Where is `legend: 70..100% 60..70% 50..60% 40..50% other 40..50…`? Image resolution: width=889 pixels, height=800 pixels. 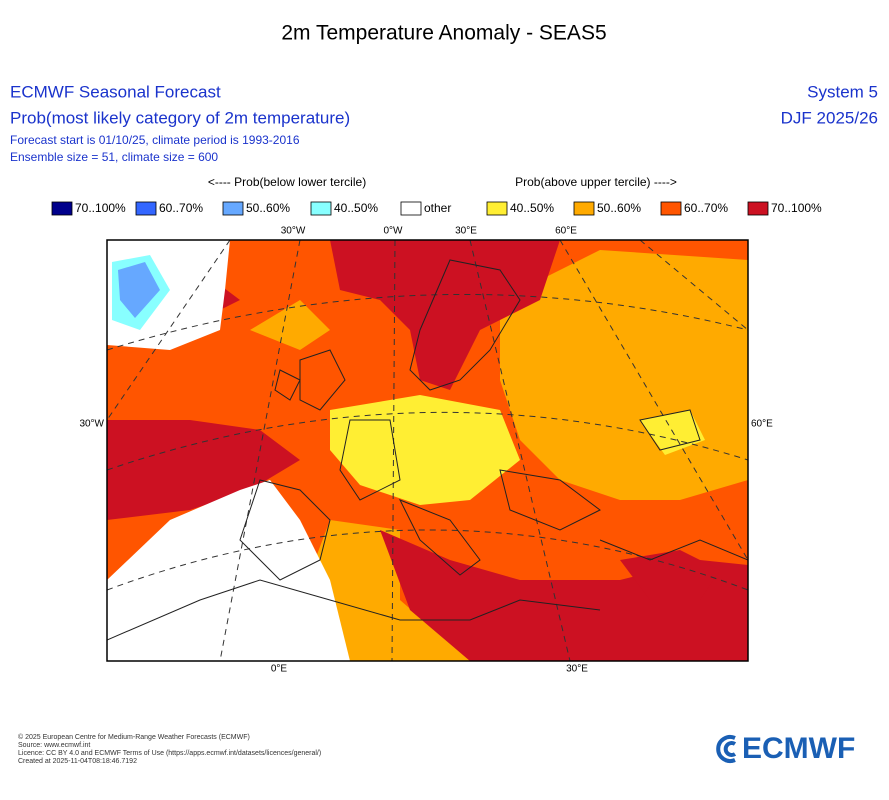
legend: 70..100% 60..70% 50..60% 40..50% other 40..50… is located at coordinates (436, 208).